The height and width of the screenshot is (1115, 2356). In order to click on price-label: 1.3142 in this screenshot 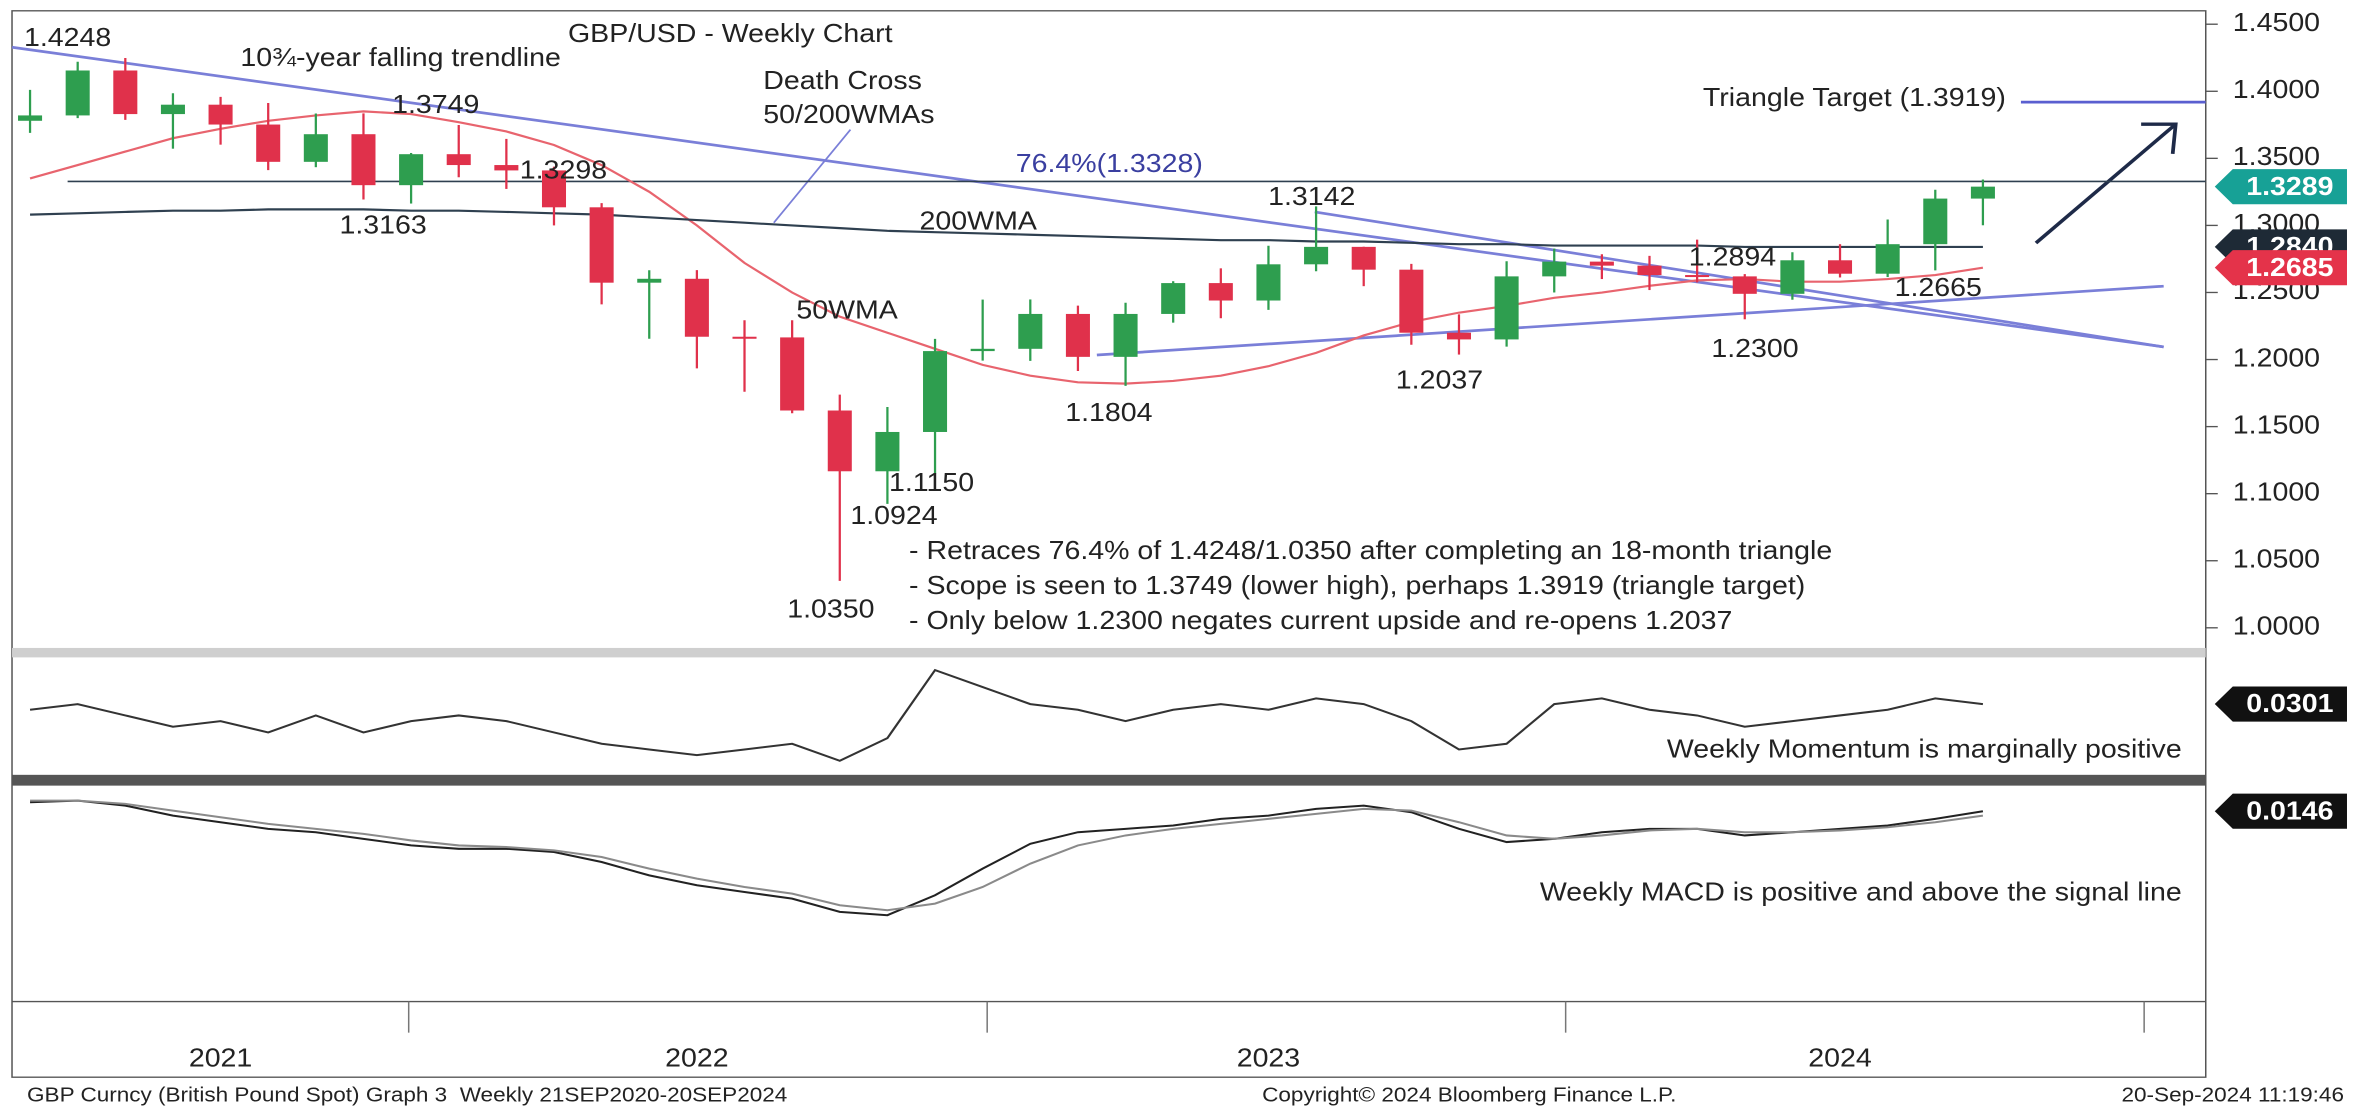, I will do `click(1311, 195)`.